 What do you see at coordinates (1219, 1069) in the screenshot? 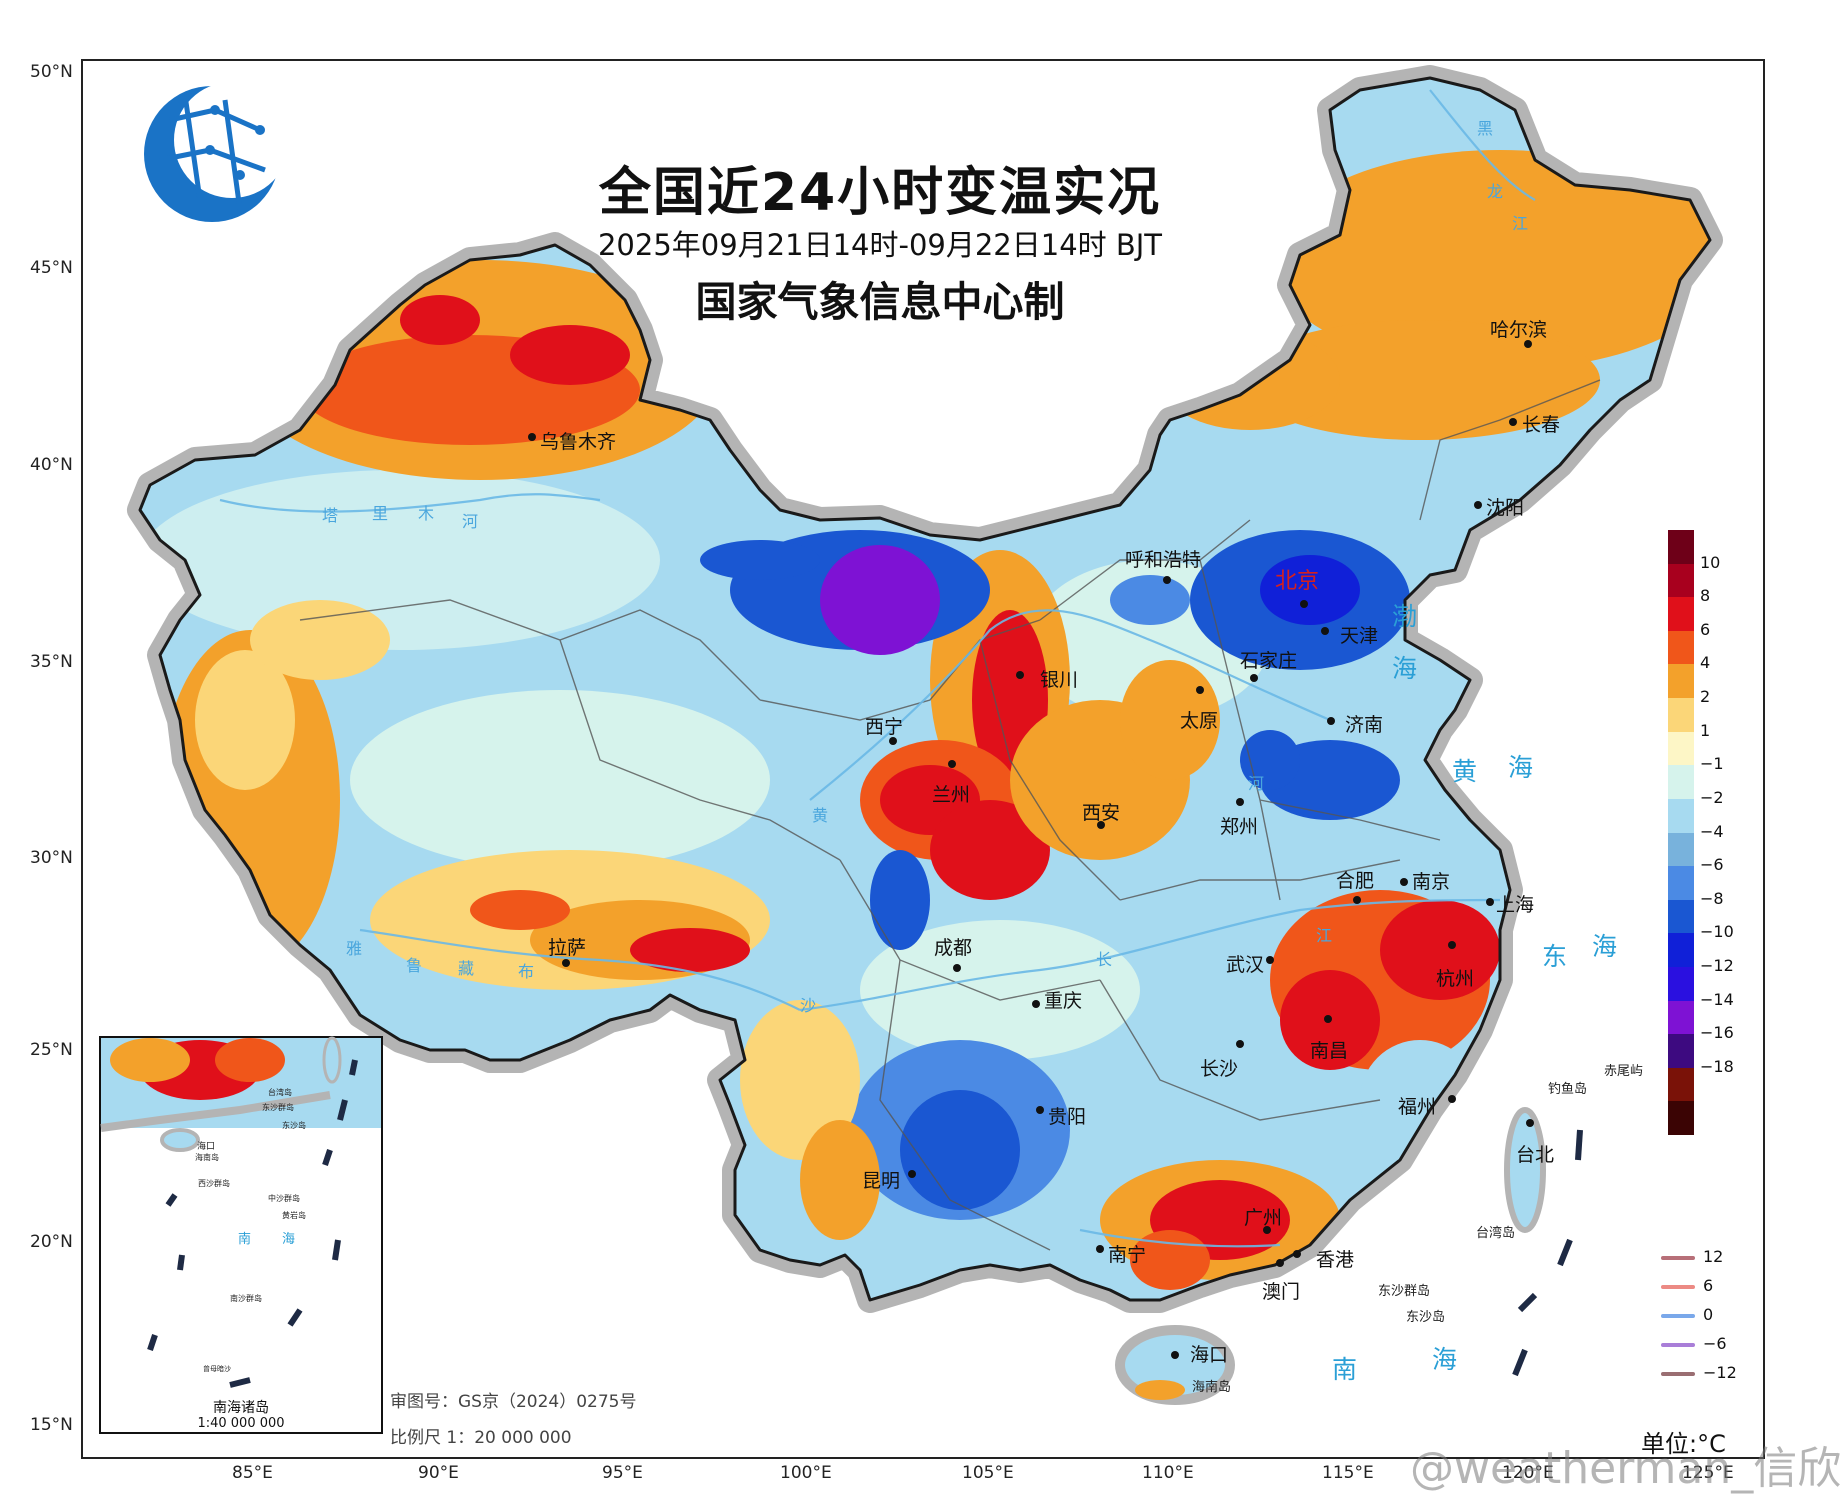
I see `city-label: 长沙` at bounding box center [1219, 1069].